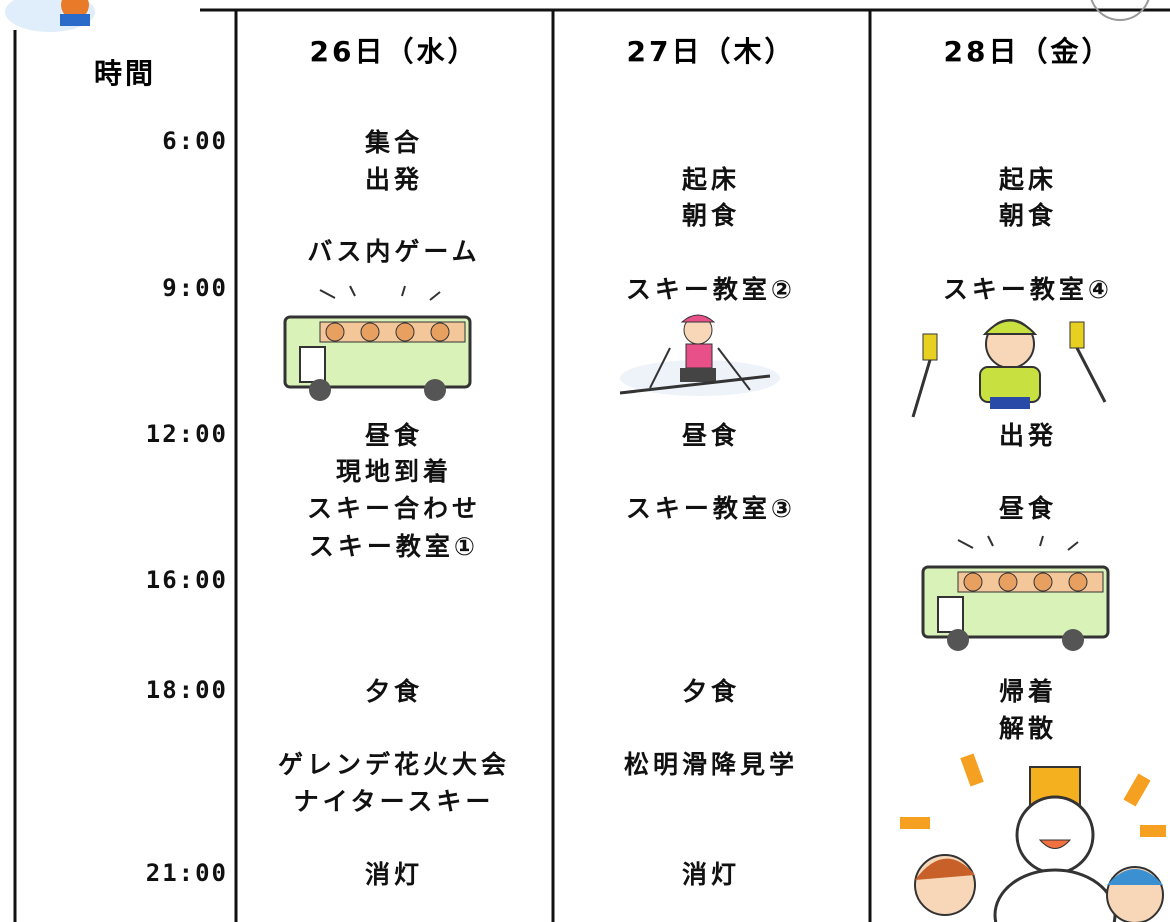  I want to click on schedule-entry: 集合, so click(394, 142).